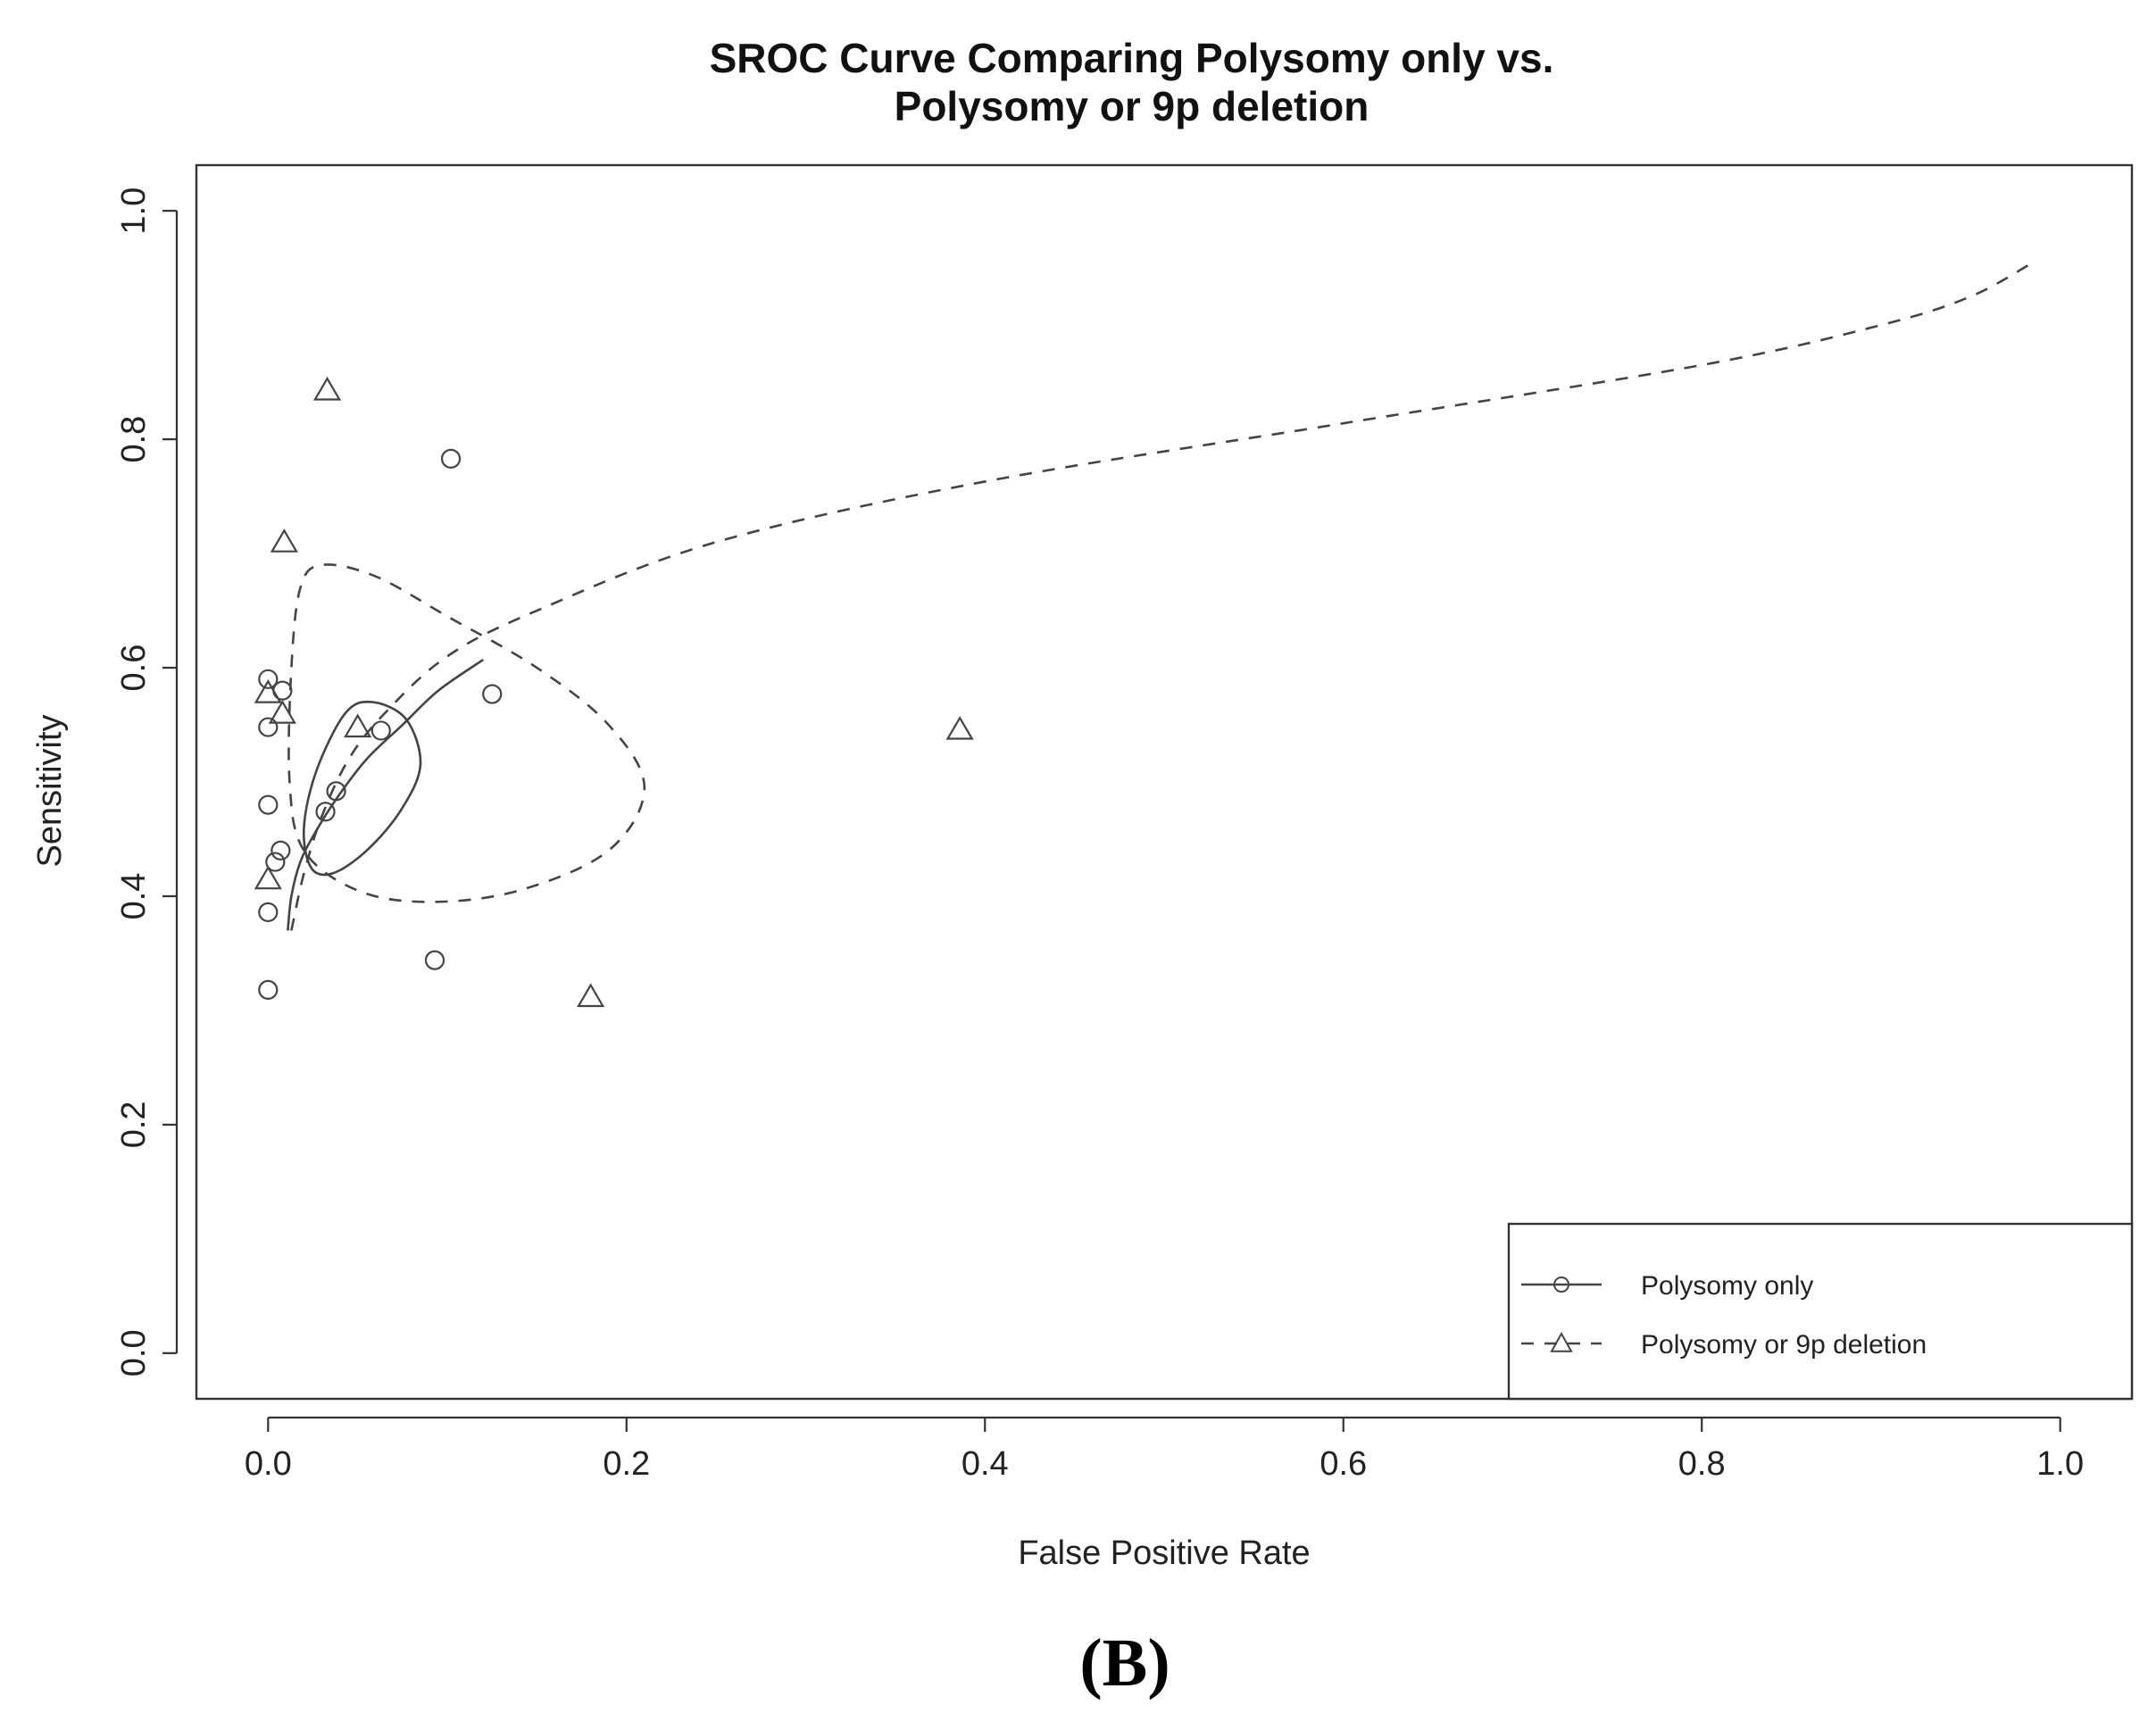  I want to click on legend-label-series-2: Polysomy or 9p deletion, so click(1784, 1345).